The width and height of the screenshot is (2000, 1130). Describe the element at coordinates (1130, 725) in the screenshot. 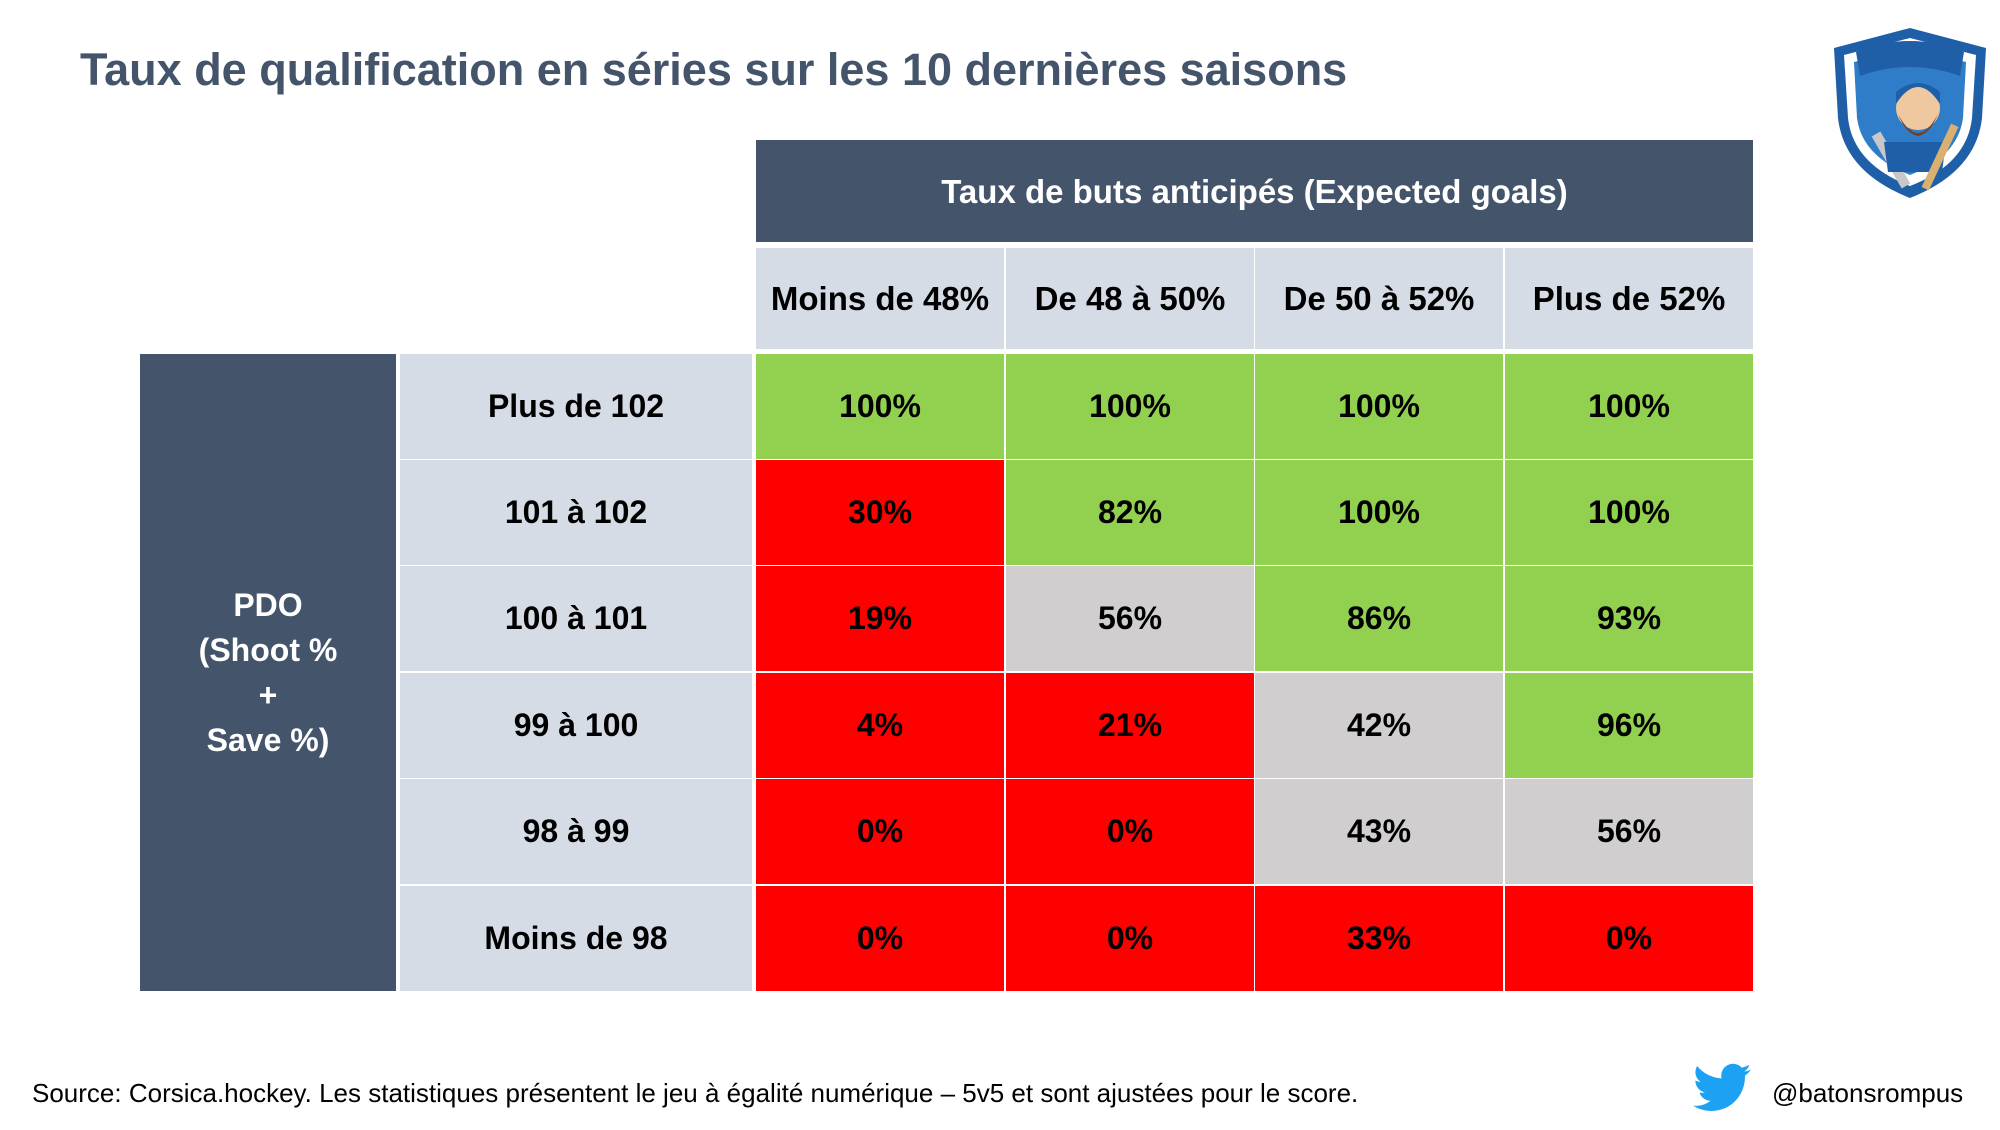

I see `value-cell: 21%` at that location.